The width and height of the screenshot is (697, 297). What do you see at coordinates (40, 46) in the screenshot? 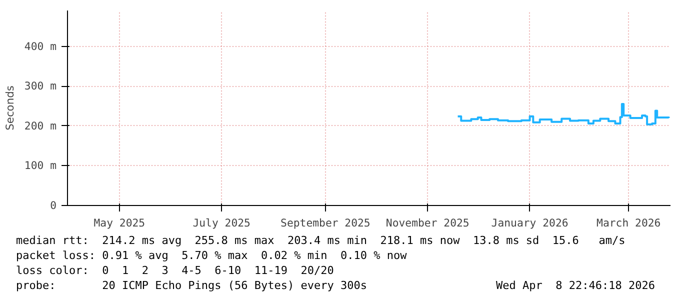
I see `y-tick-label: 400 m` at bounding box center [40, 46].